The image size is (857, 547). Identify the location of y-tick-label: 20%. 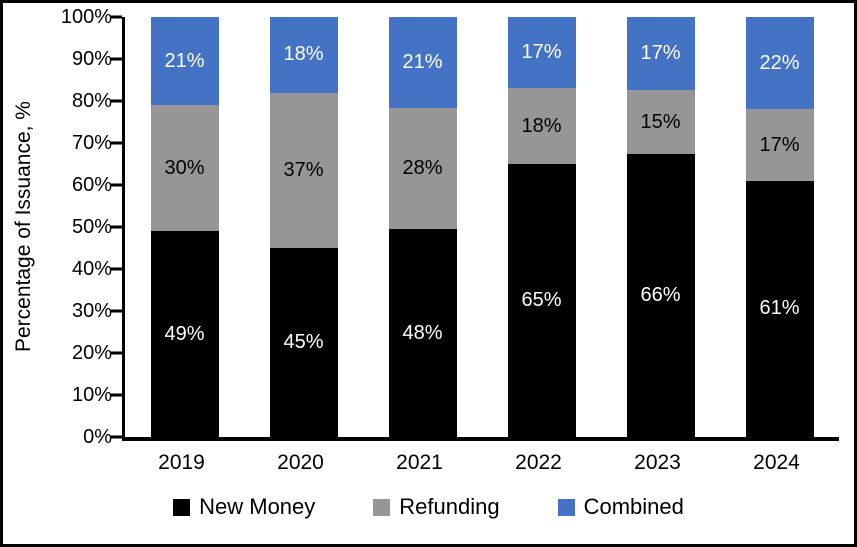
(91, 353).